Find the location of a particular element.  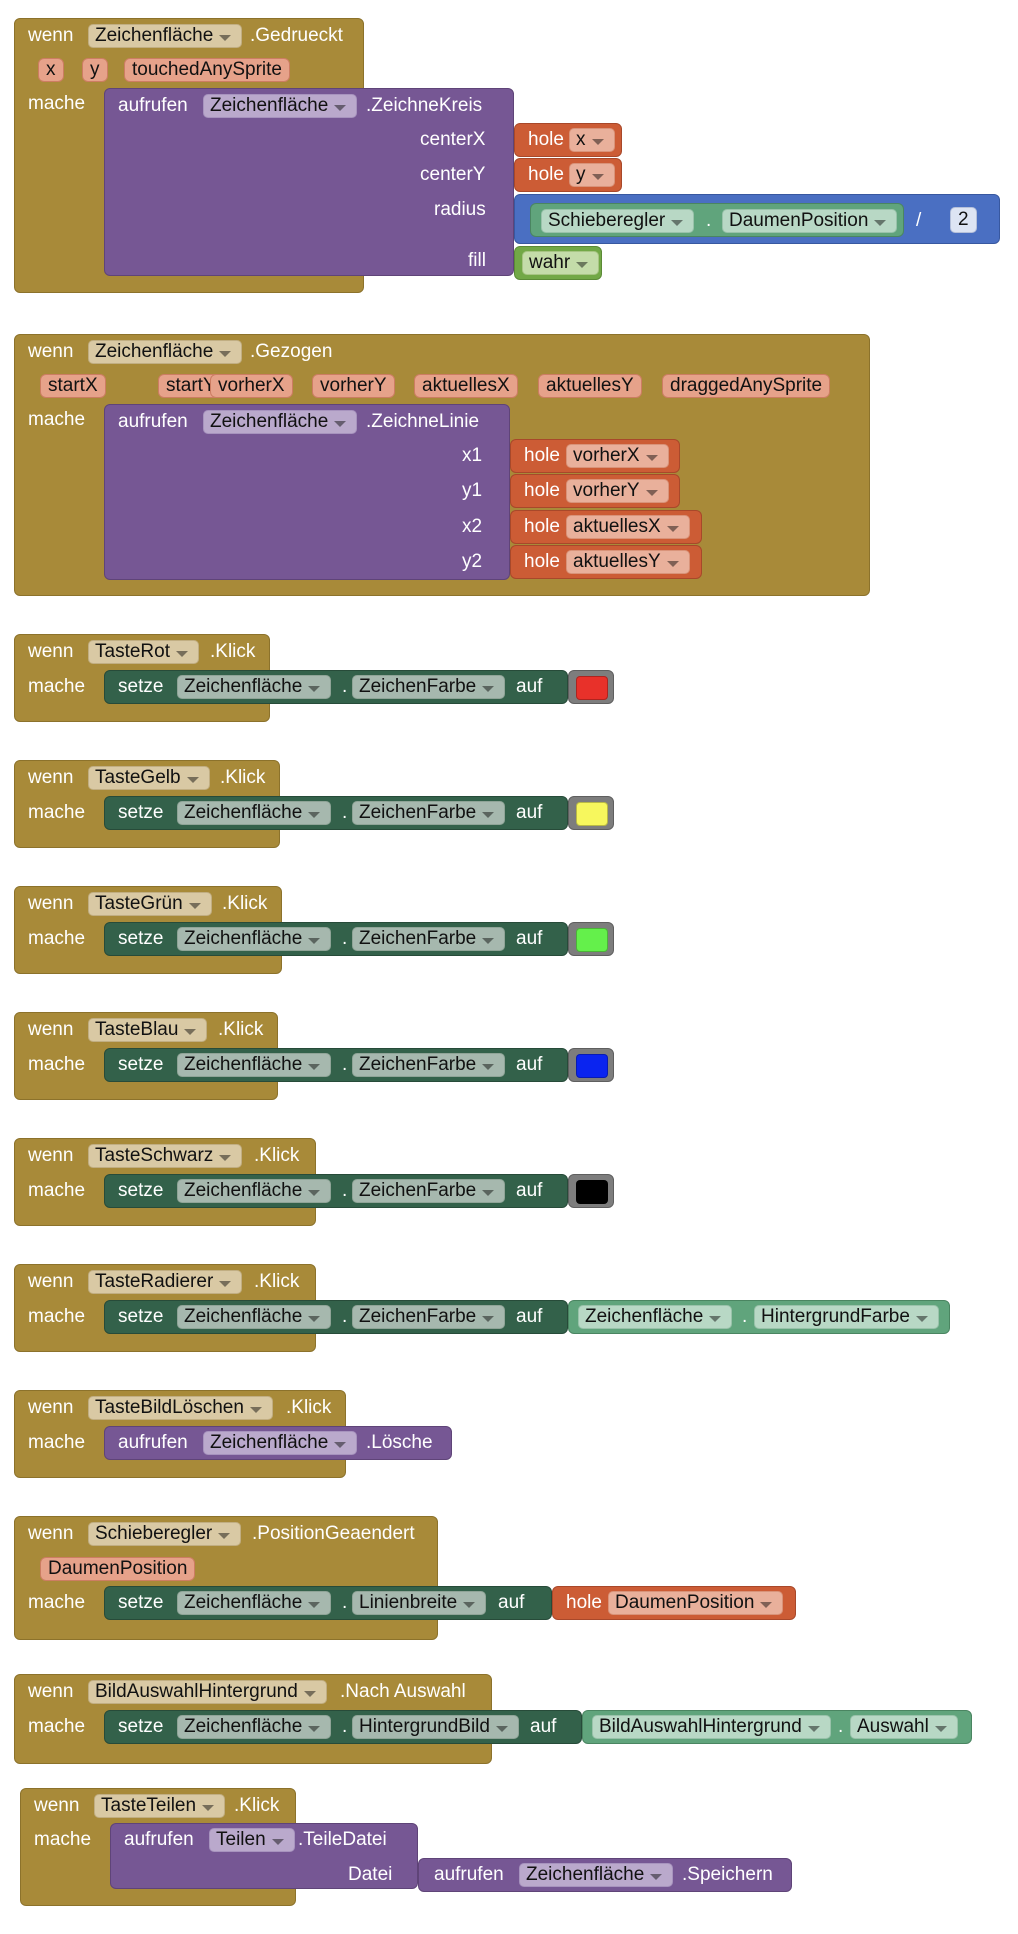

arg-label-y1: y1 is located at coordinates (472, 490).